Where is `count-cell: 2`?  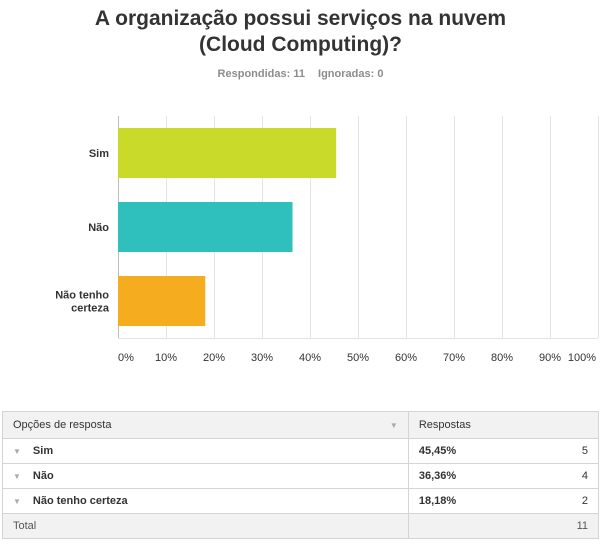 count-cell: 2 is located at coordinates (558, 501).